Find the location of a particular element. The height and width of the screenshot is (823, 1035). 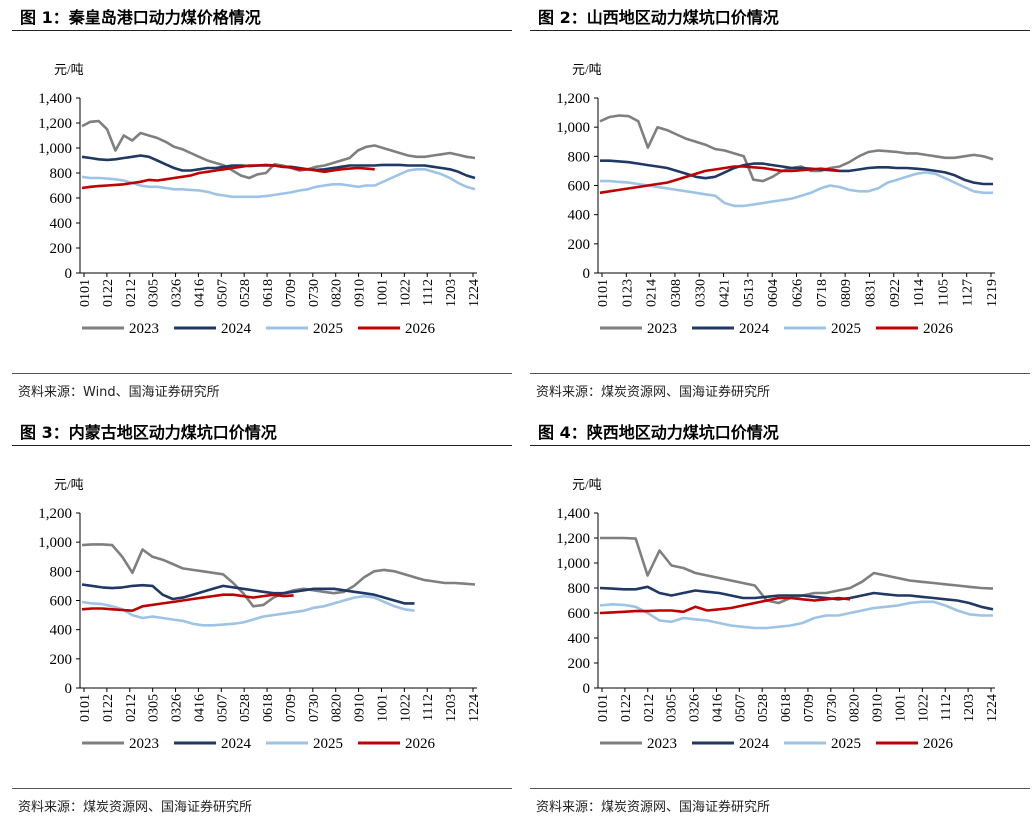

x-tick-label: 1105 is located at coordinates (943, 292).